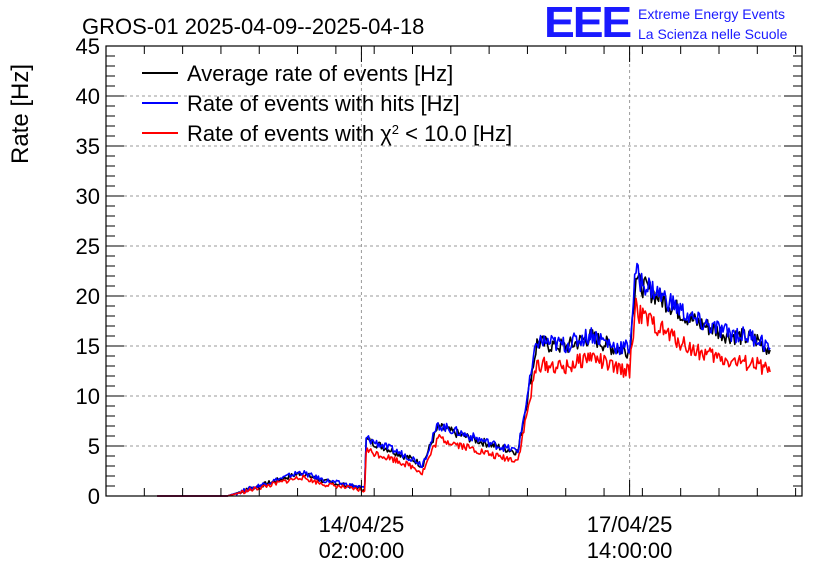  Describe the element at coordinates (362, 524) in the screenshot. I see `x-tick-label-date: 14/04/25` at that location.